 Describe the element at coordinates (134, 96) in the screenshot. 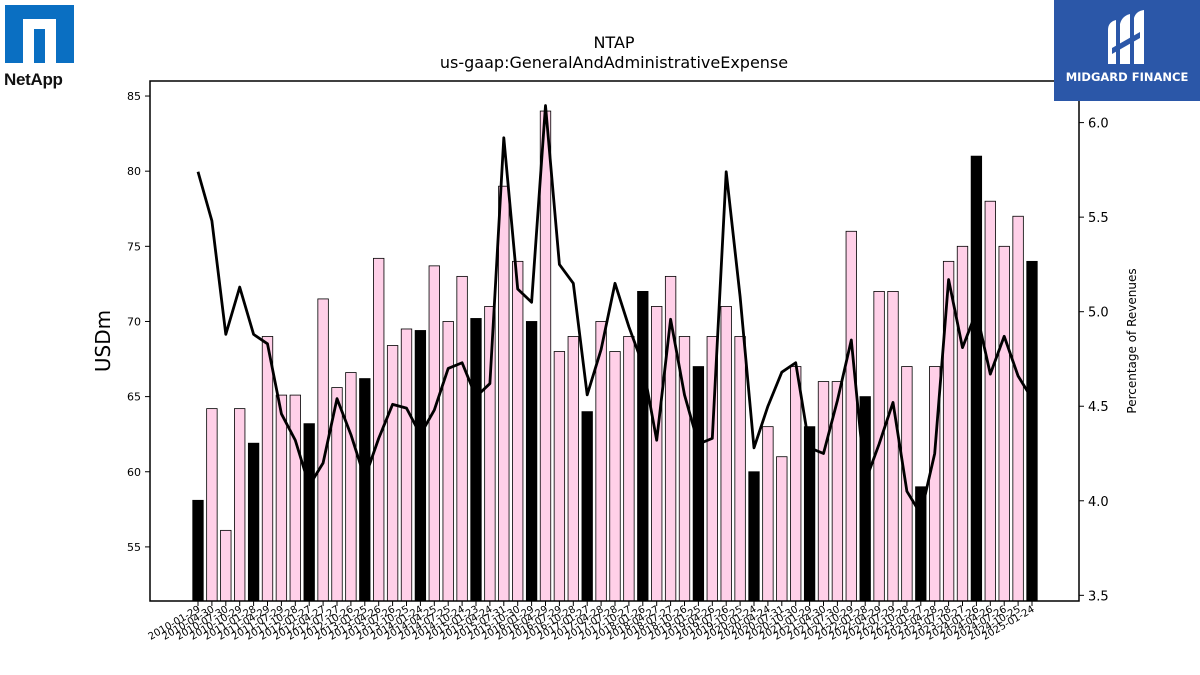

I see `y-tick-label: 85` at that location.